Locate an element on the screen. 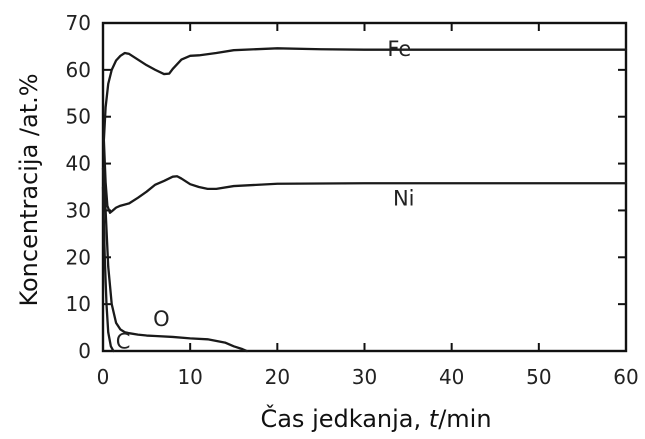 The width and height of the screenshot is (645, 439). series-line-c is located at coordinates (108, 269).